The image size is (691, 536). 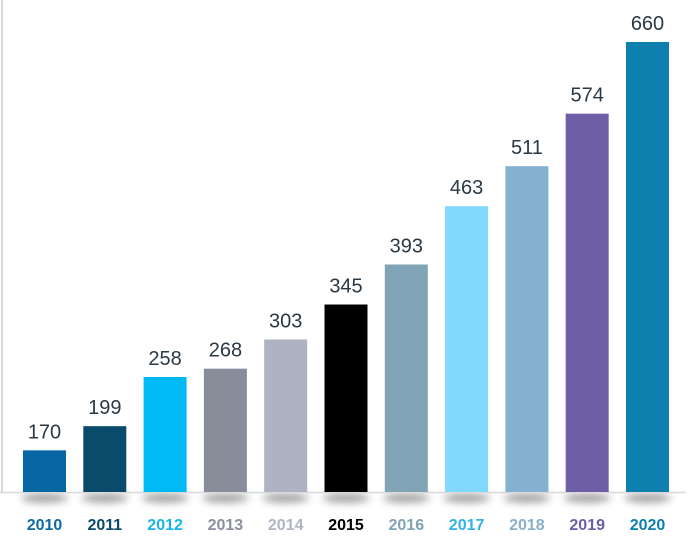 I want to click on bar-2020, so click(x=647, y=267).